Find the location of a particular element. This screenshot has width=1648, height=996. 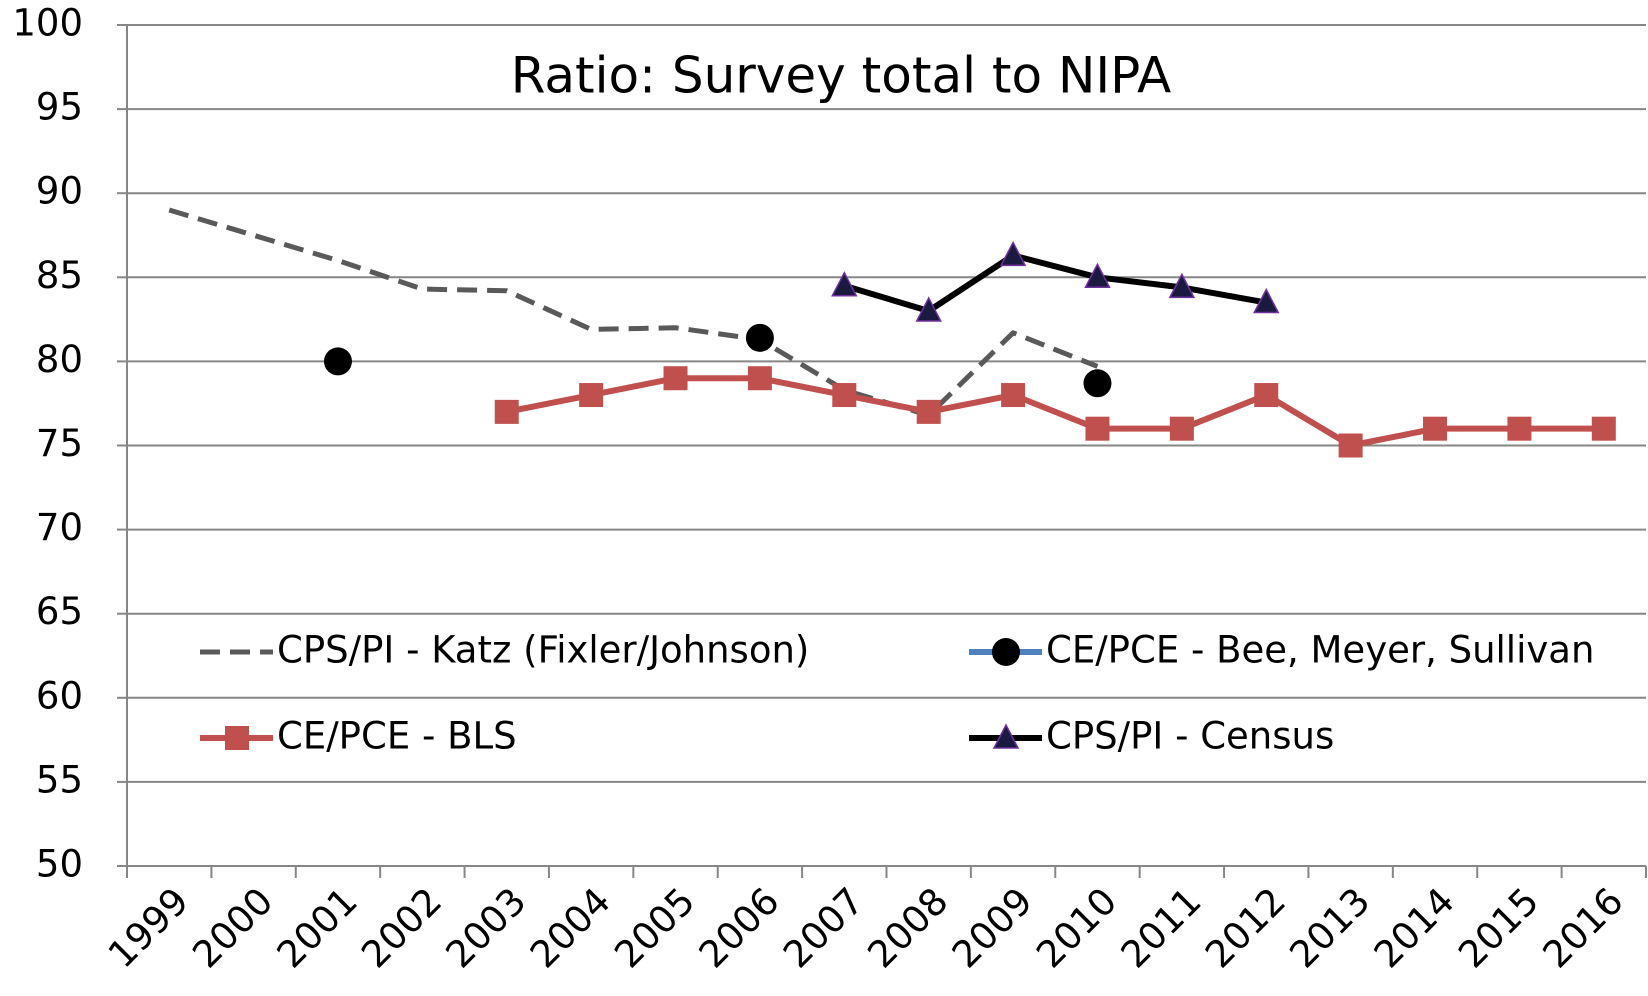

legend-label: CPS/PI - Census is located at coordinates (1190, 736).